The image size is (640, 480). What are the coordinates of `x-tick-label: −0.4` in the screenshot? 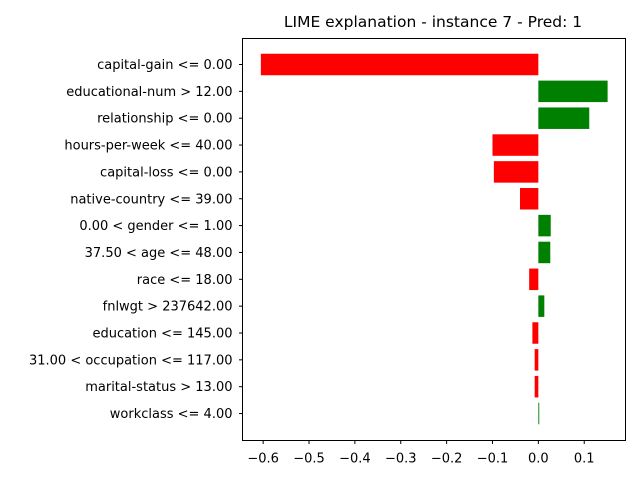 It's located at (355, 459).